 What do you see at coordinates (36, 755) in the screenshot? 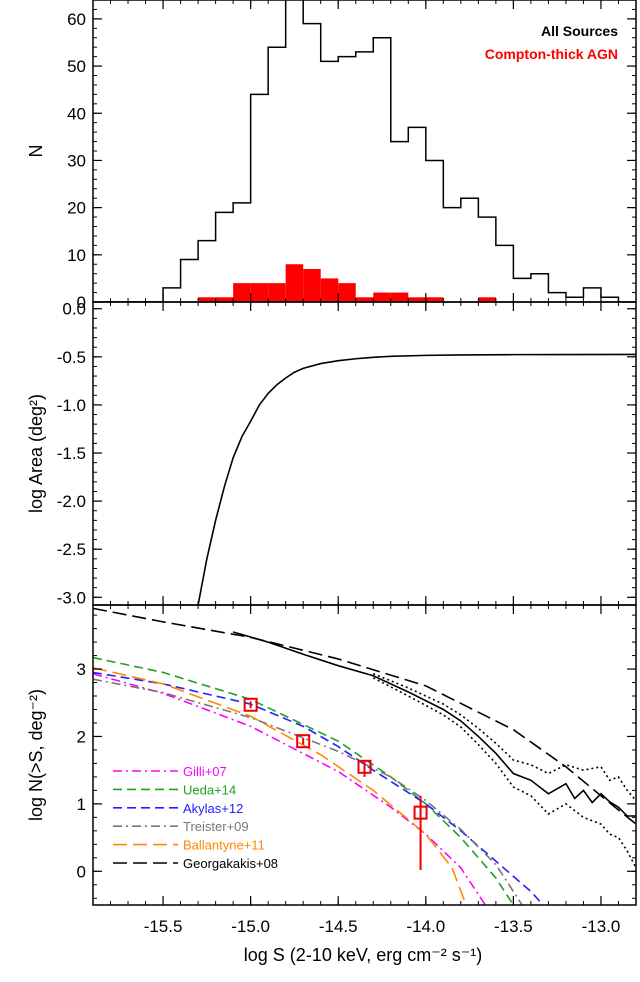
I see `y-axis-label: log N(>S, deg⁻²)` at bounding box center [36, 755].